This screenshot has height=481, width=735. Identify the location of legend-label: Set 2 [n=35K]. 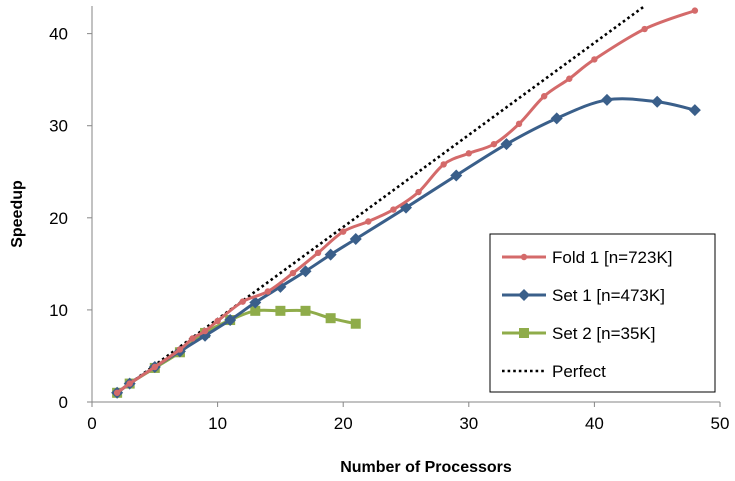
(604, 333).